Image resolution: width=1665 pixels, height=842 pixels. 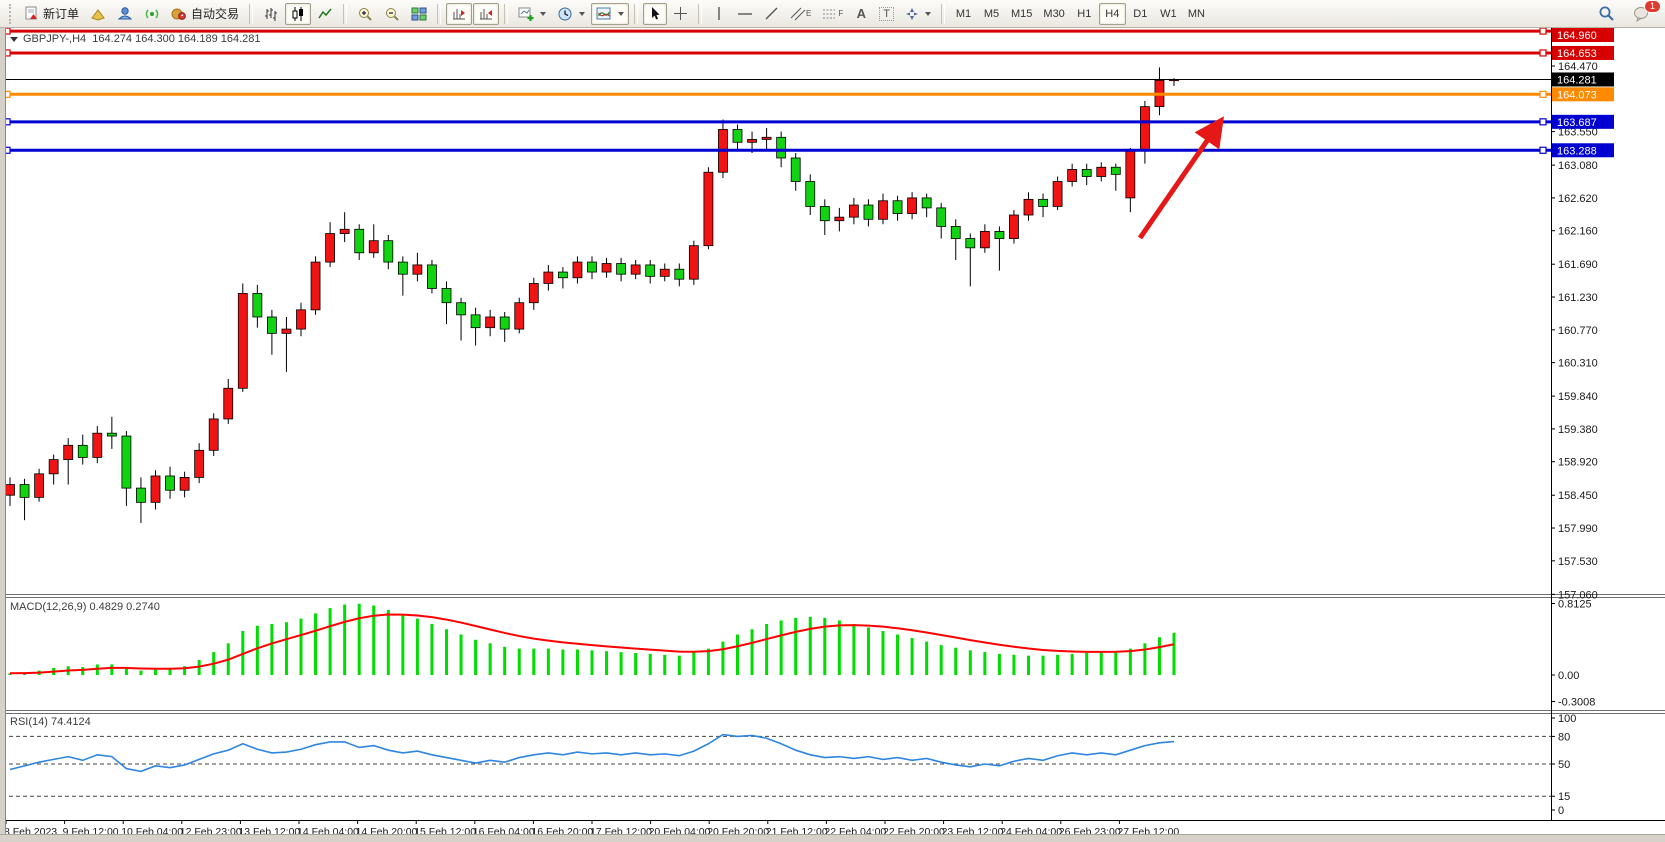 I want to click on periods-button, so click(x=571, y=14).